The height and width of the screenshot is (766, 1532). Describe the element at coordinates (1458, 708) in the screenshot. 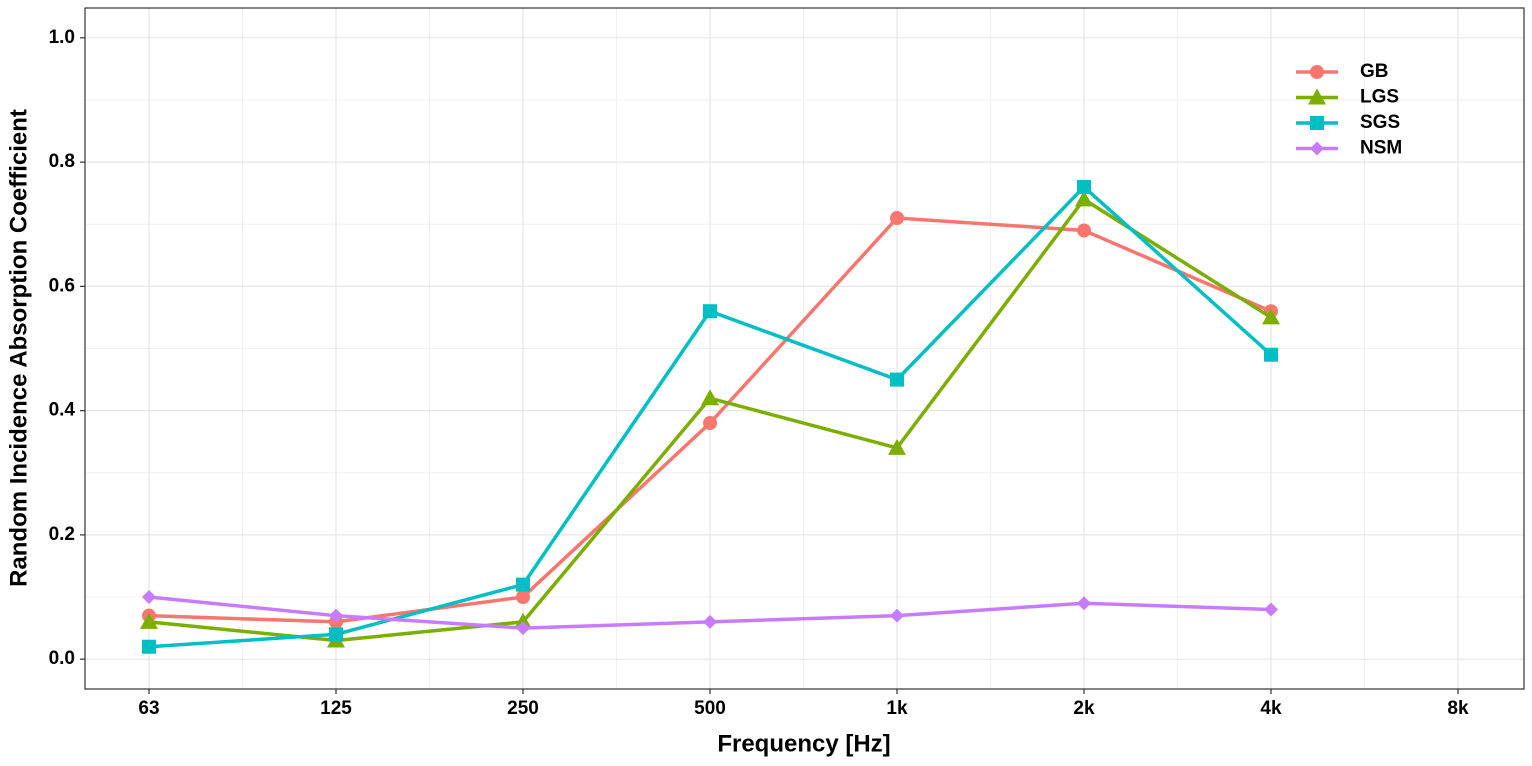

I see `x-tick-label: 8k` at that location.